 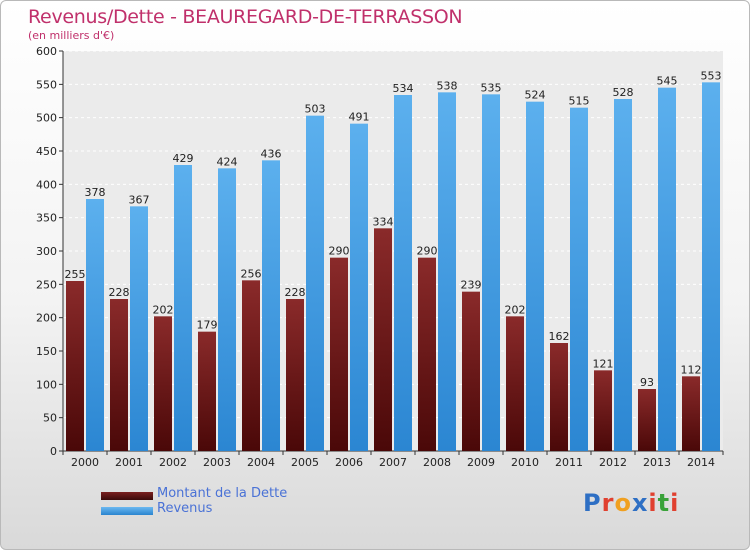 What do you see at coordinates (623, 503) in the screenshot?
I see `logo-letter: o` at bounding box center [623, 503].